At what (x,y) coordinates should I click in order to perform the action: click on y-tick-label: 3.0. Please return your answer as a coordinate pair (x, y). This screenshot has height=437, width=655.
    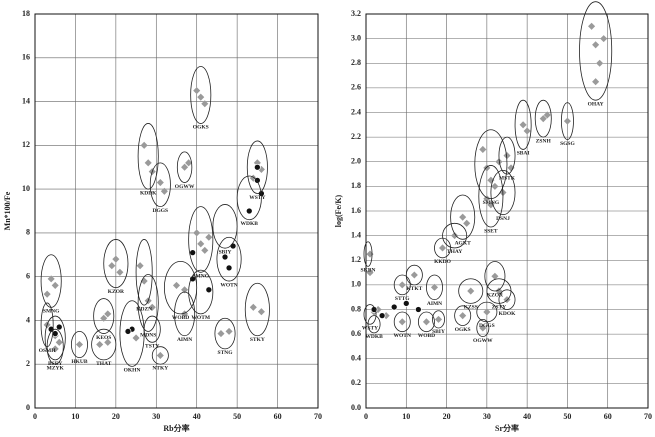
    Looking at the image, I should click on (356, 37).